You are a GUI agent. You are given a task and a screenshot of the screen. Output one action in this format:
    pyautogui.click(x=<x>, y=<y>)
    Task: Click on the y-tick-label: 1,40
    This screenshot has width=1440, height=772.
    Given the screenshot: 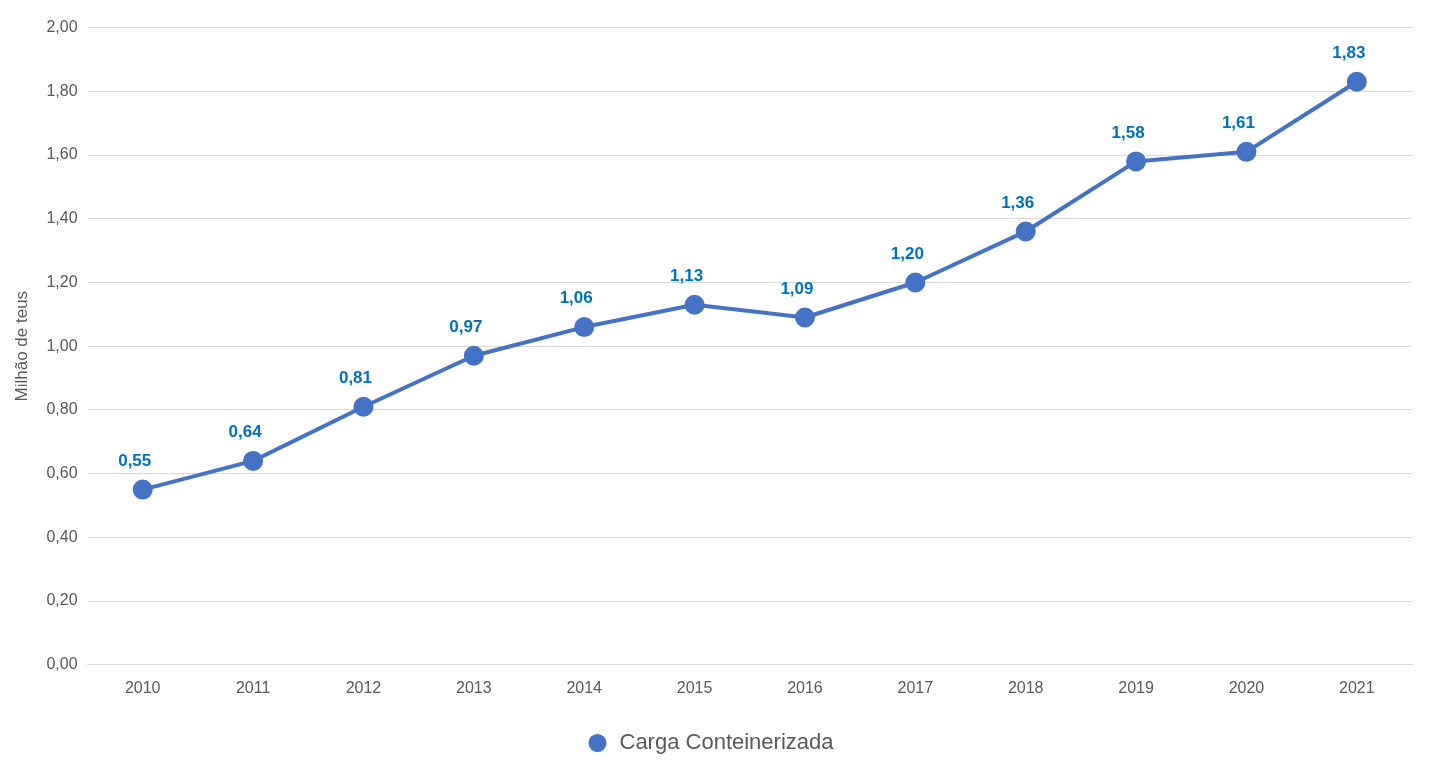 What is the action you would take?
    pyautogui.click(x=62, y=218)
    